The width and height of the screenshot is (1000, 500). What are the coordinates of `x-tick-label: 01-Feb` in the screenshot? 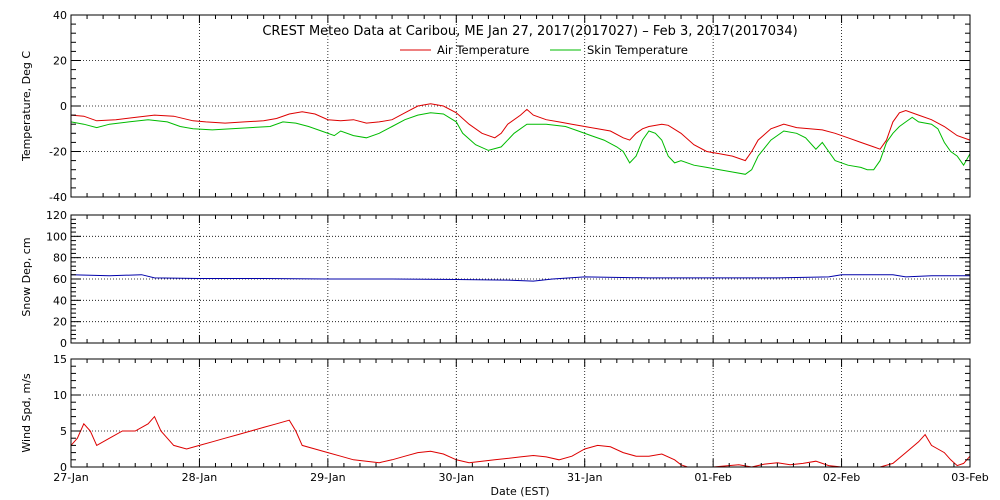 It's located at (712, 477).